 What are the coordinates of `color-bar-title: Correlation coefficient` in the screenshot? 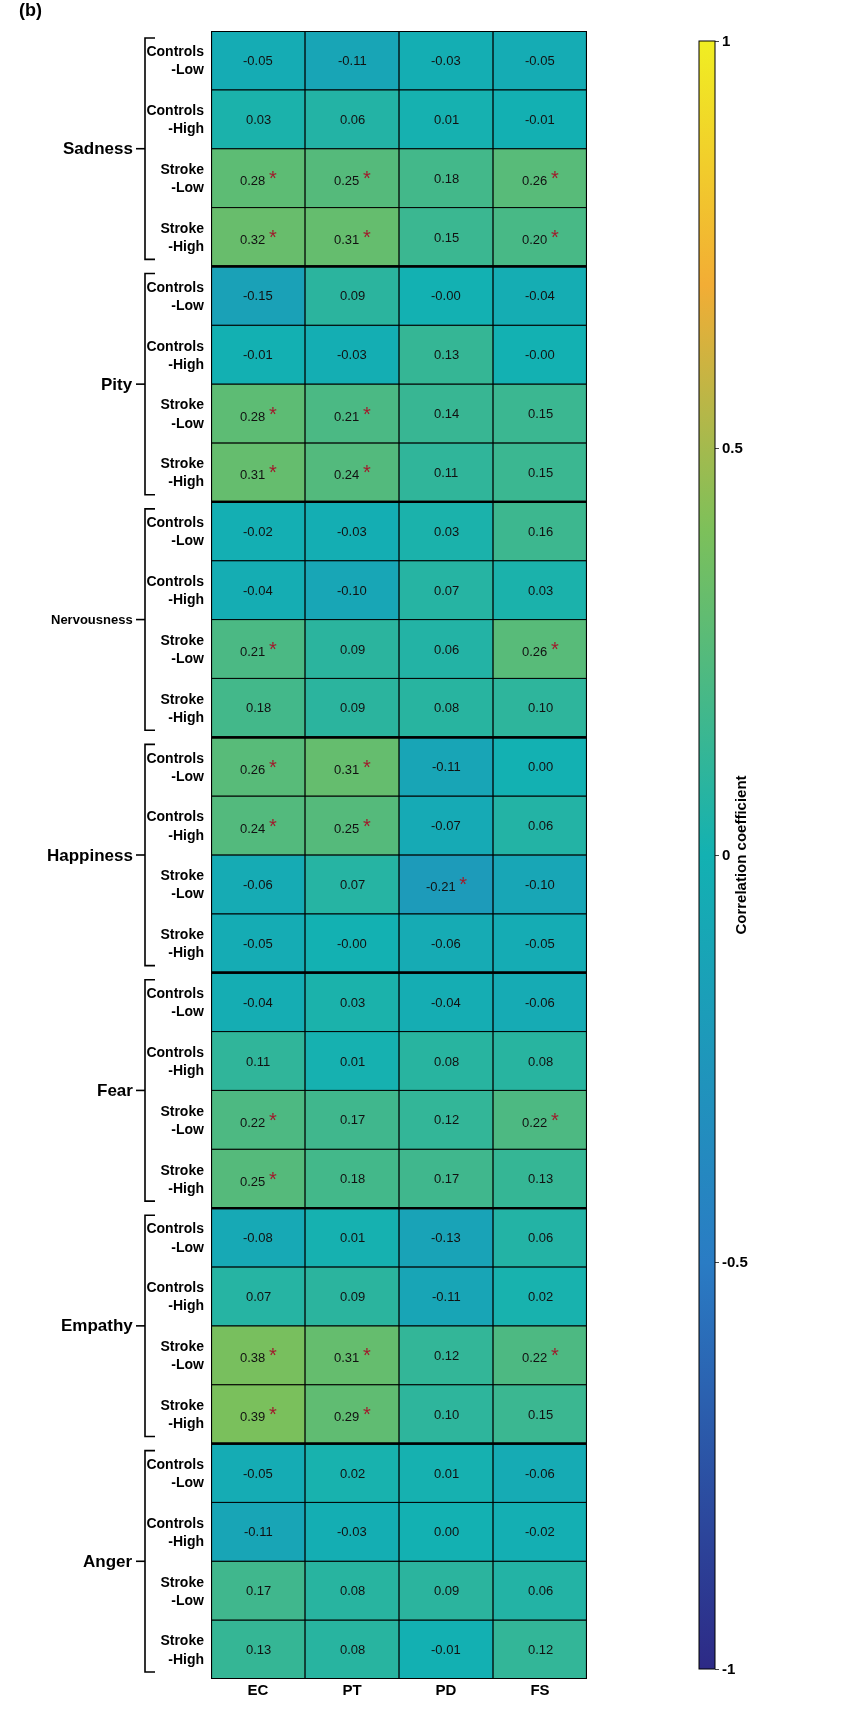 It's located at (741, 855).